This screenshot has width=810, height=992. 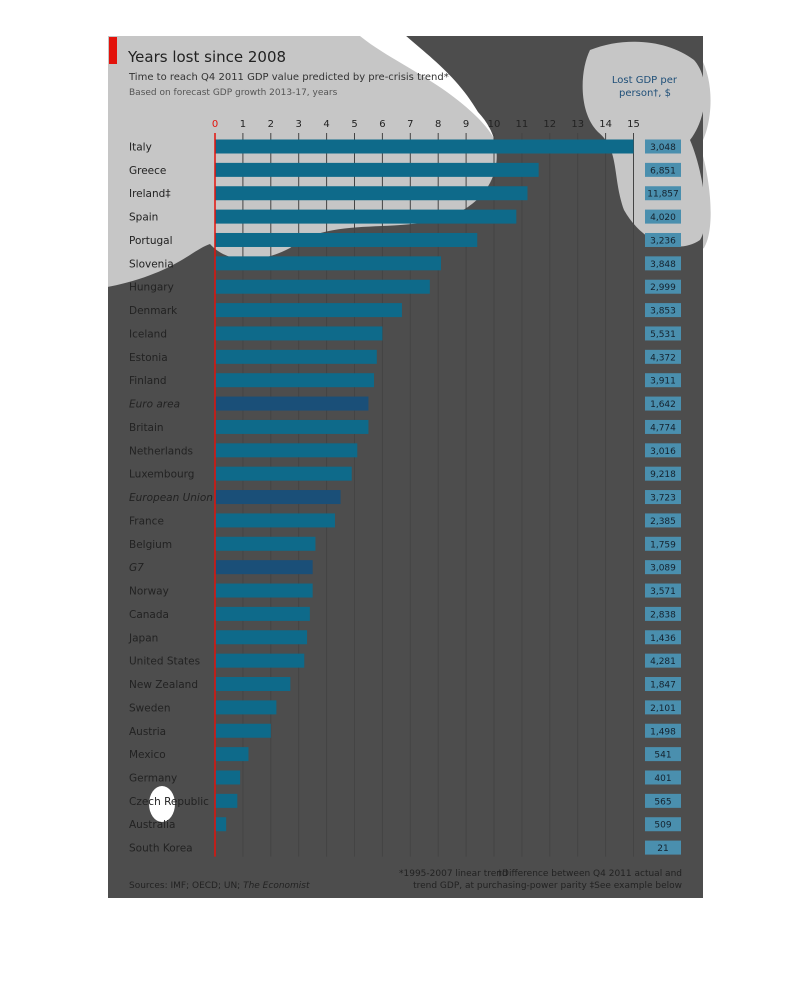 I want to click on bar-slovenia, so click(x=328, y=263).